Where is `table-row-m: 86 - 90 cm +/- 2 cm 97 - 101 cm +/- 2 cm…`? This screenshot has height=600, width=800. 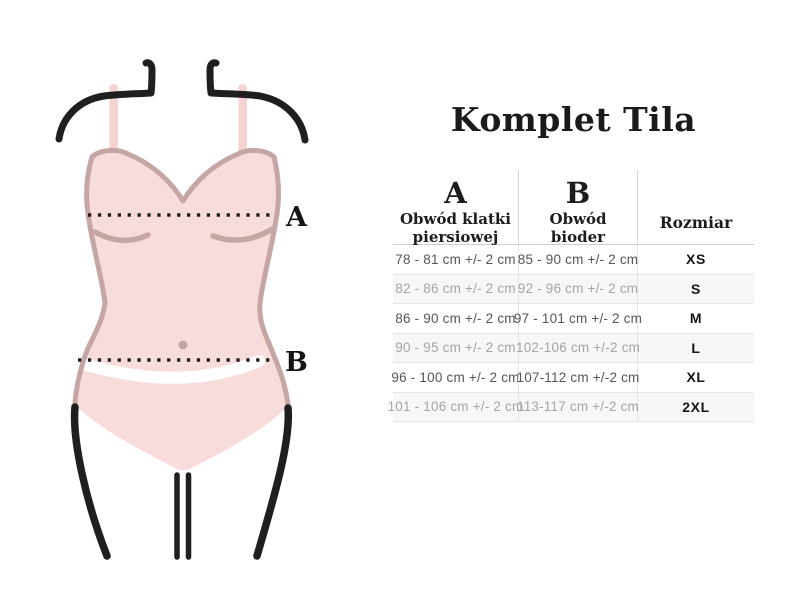
table-row-m: 86 - 90 cm +/- 2 cm 97 - 101 cm +/- 2 cm… is located at coordinates (573, 319).